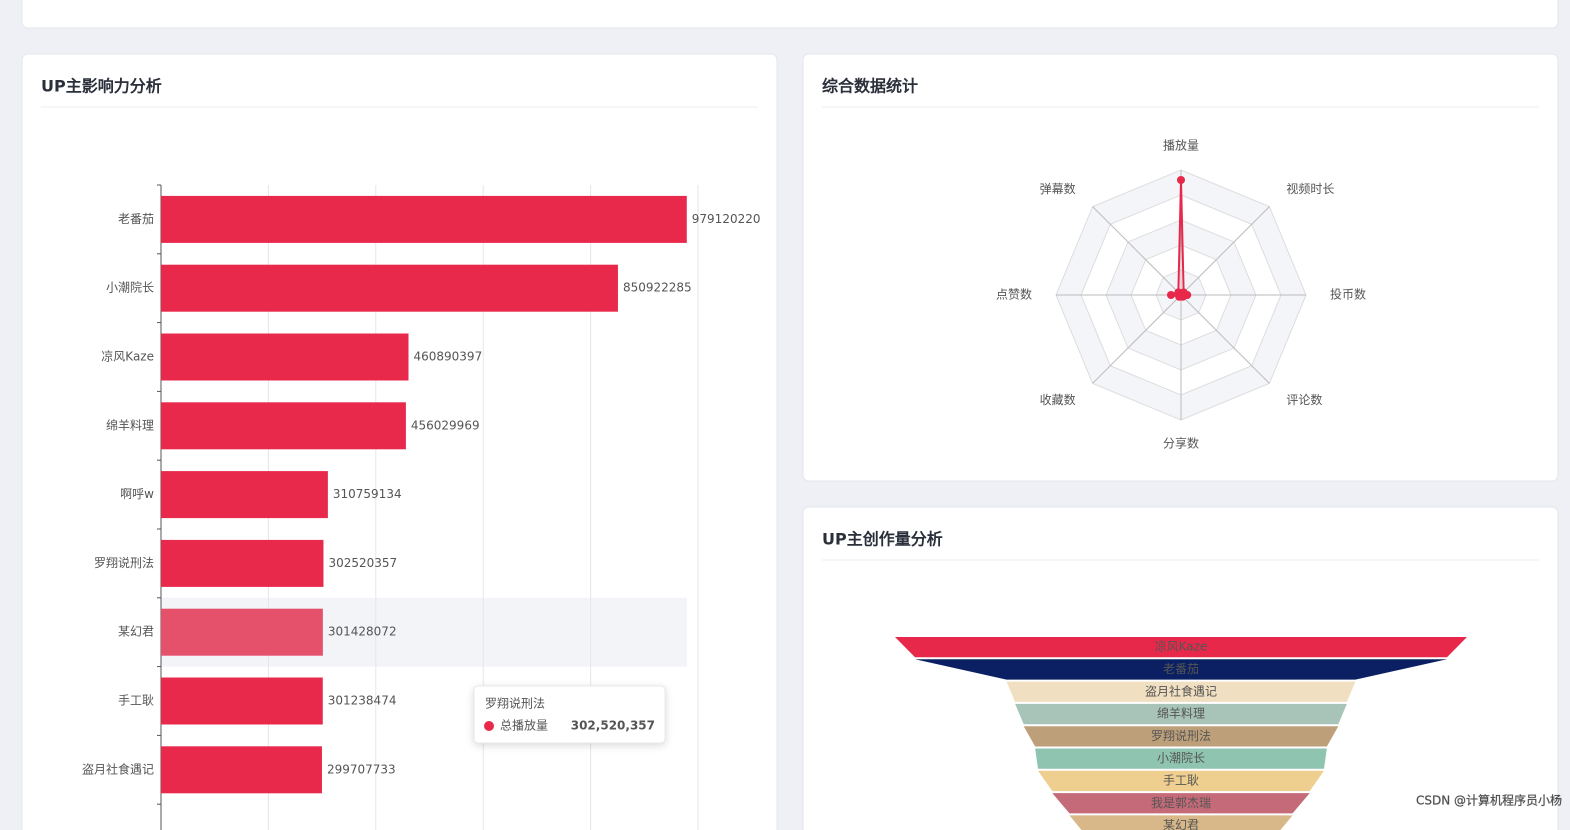  What do you see at coordinates (489, 726) in the screenshot?
I see `tooltip-marker` at bounding box center [489, 726].